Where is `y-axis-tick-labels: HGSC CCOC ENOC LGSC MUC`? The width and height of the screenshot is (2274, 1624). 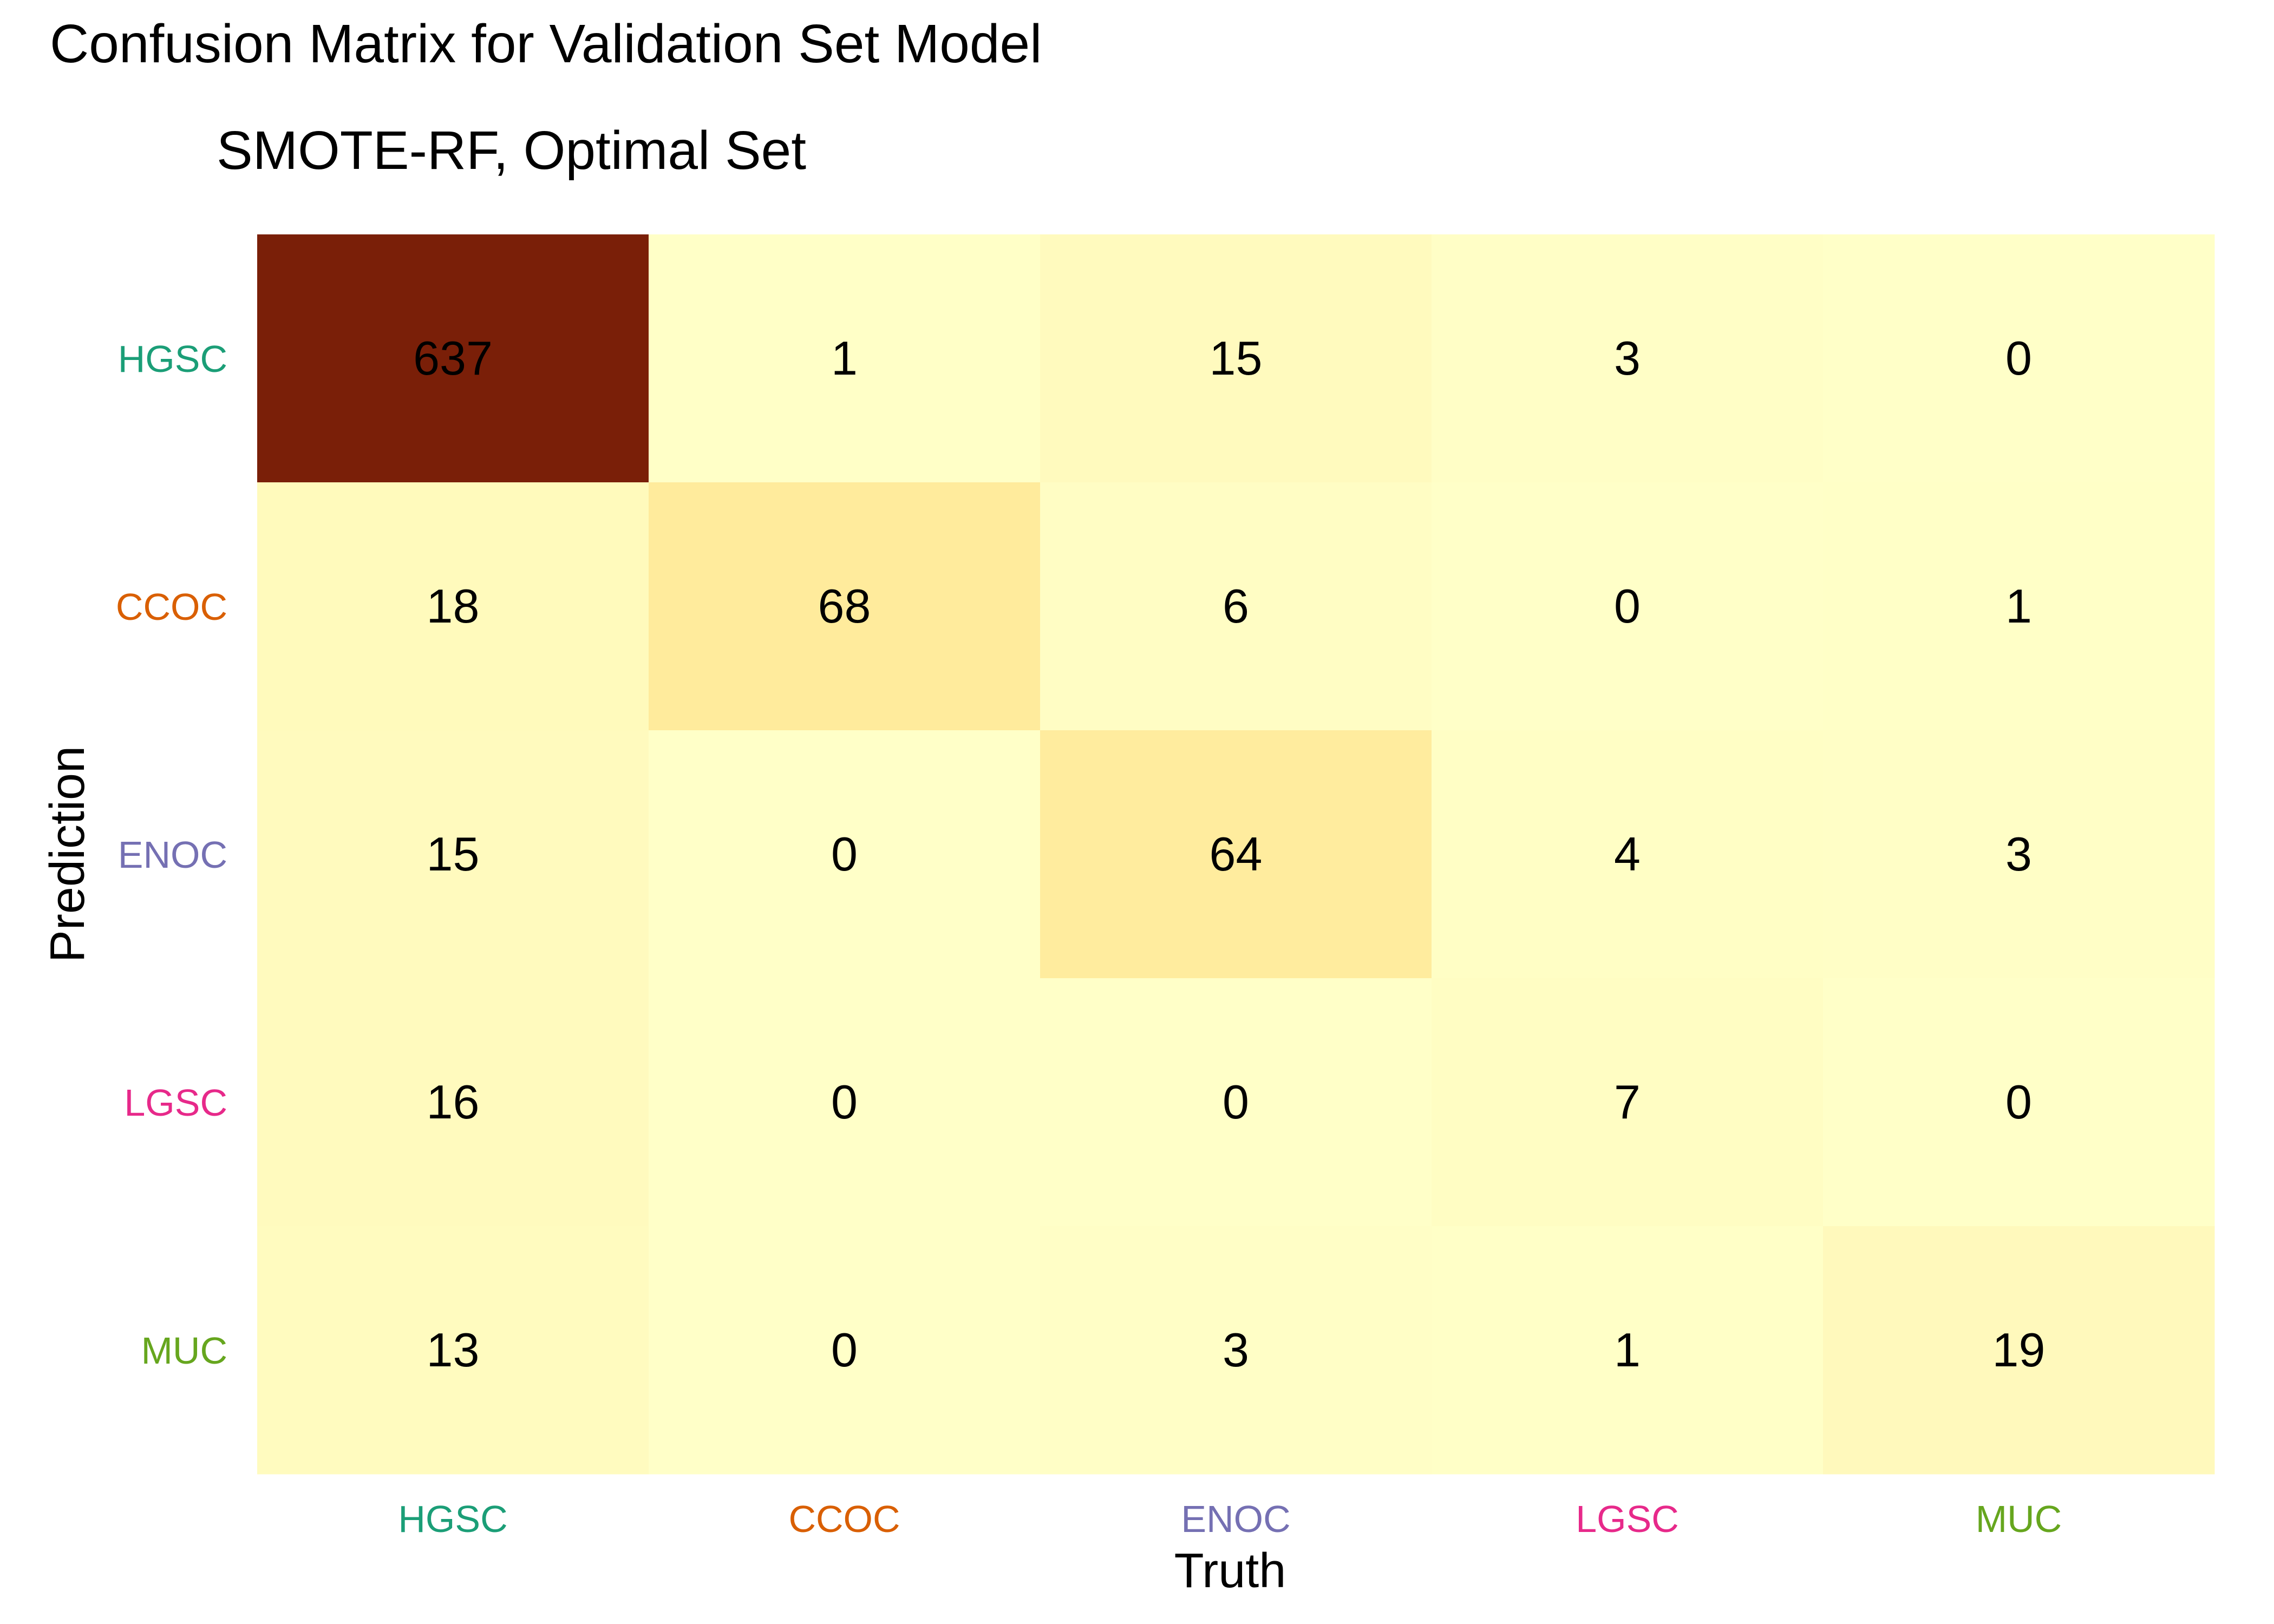
y-axis-tick-labels: HGSC CCOC ENOC LGSC MUC is located at coordinates (172, 855).